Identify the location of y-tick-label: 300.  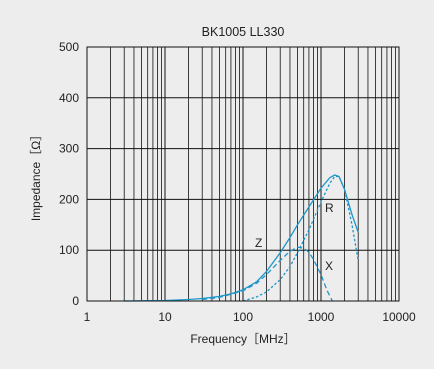
(69, 149).